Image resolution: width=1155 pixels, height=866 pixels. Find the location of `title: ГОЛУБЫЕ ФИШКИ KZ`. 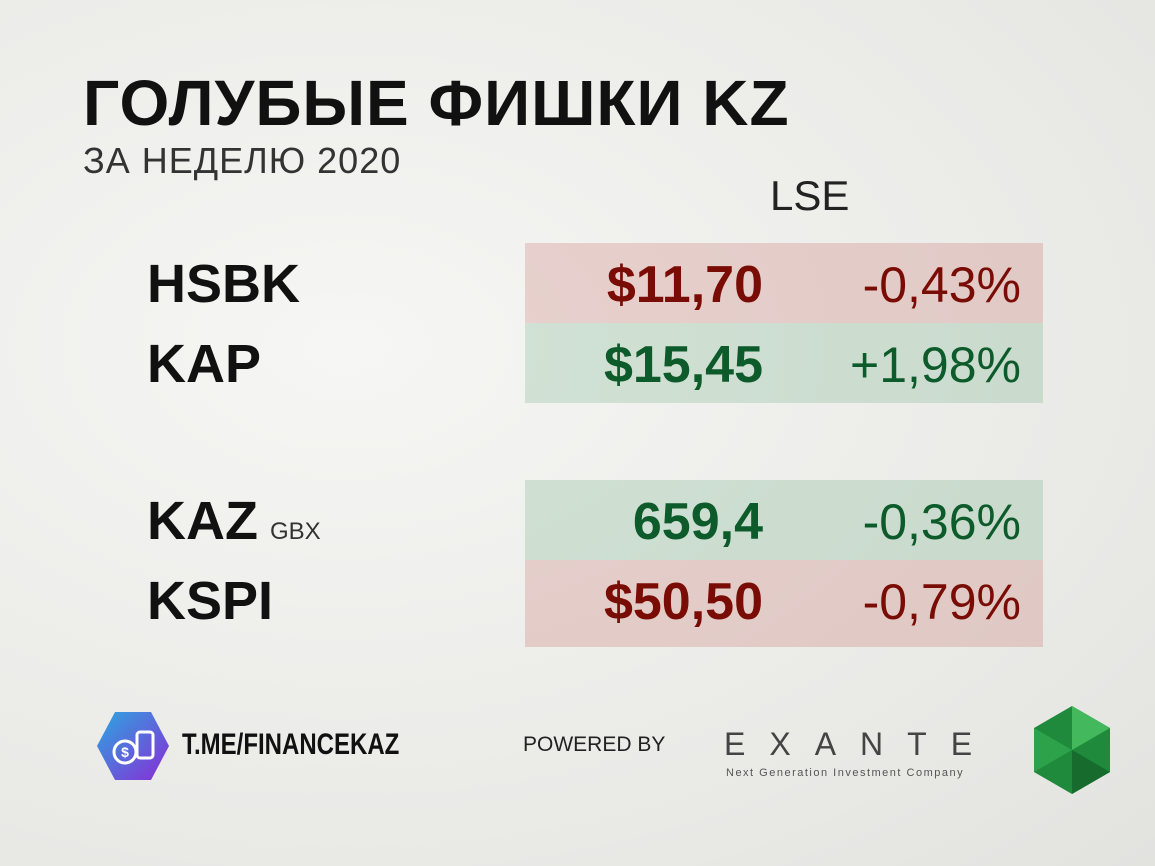

title: ГОЛУБЫЕ ФИШКИ KZ is located at coordinates (436, 103).